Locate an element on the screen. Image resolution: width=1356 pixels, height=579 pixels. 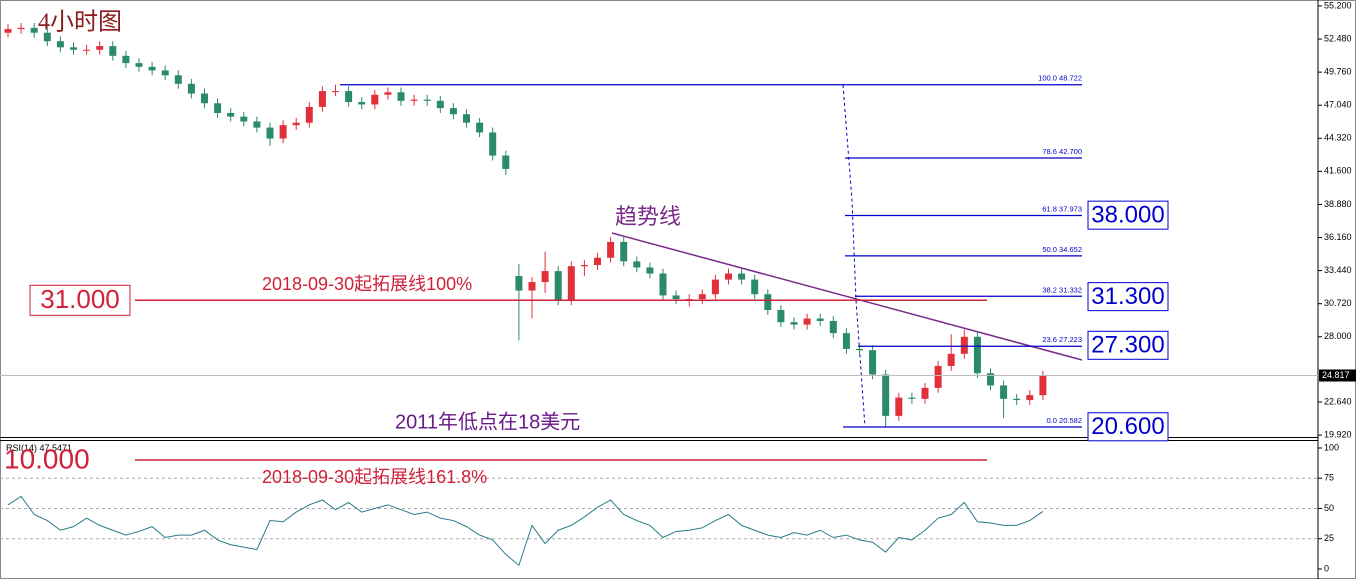
chart-title: 4小时图 is located at coordinates (80, 22).